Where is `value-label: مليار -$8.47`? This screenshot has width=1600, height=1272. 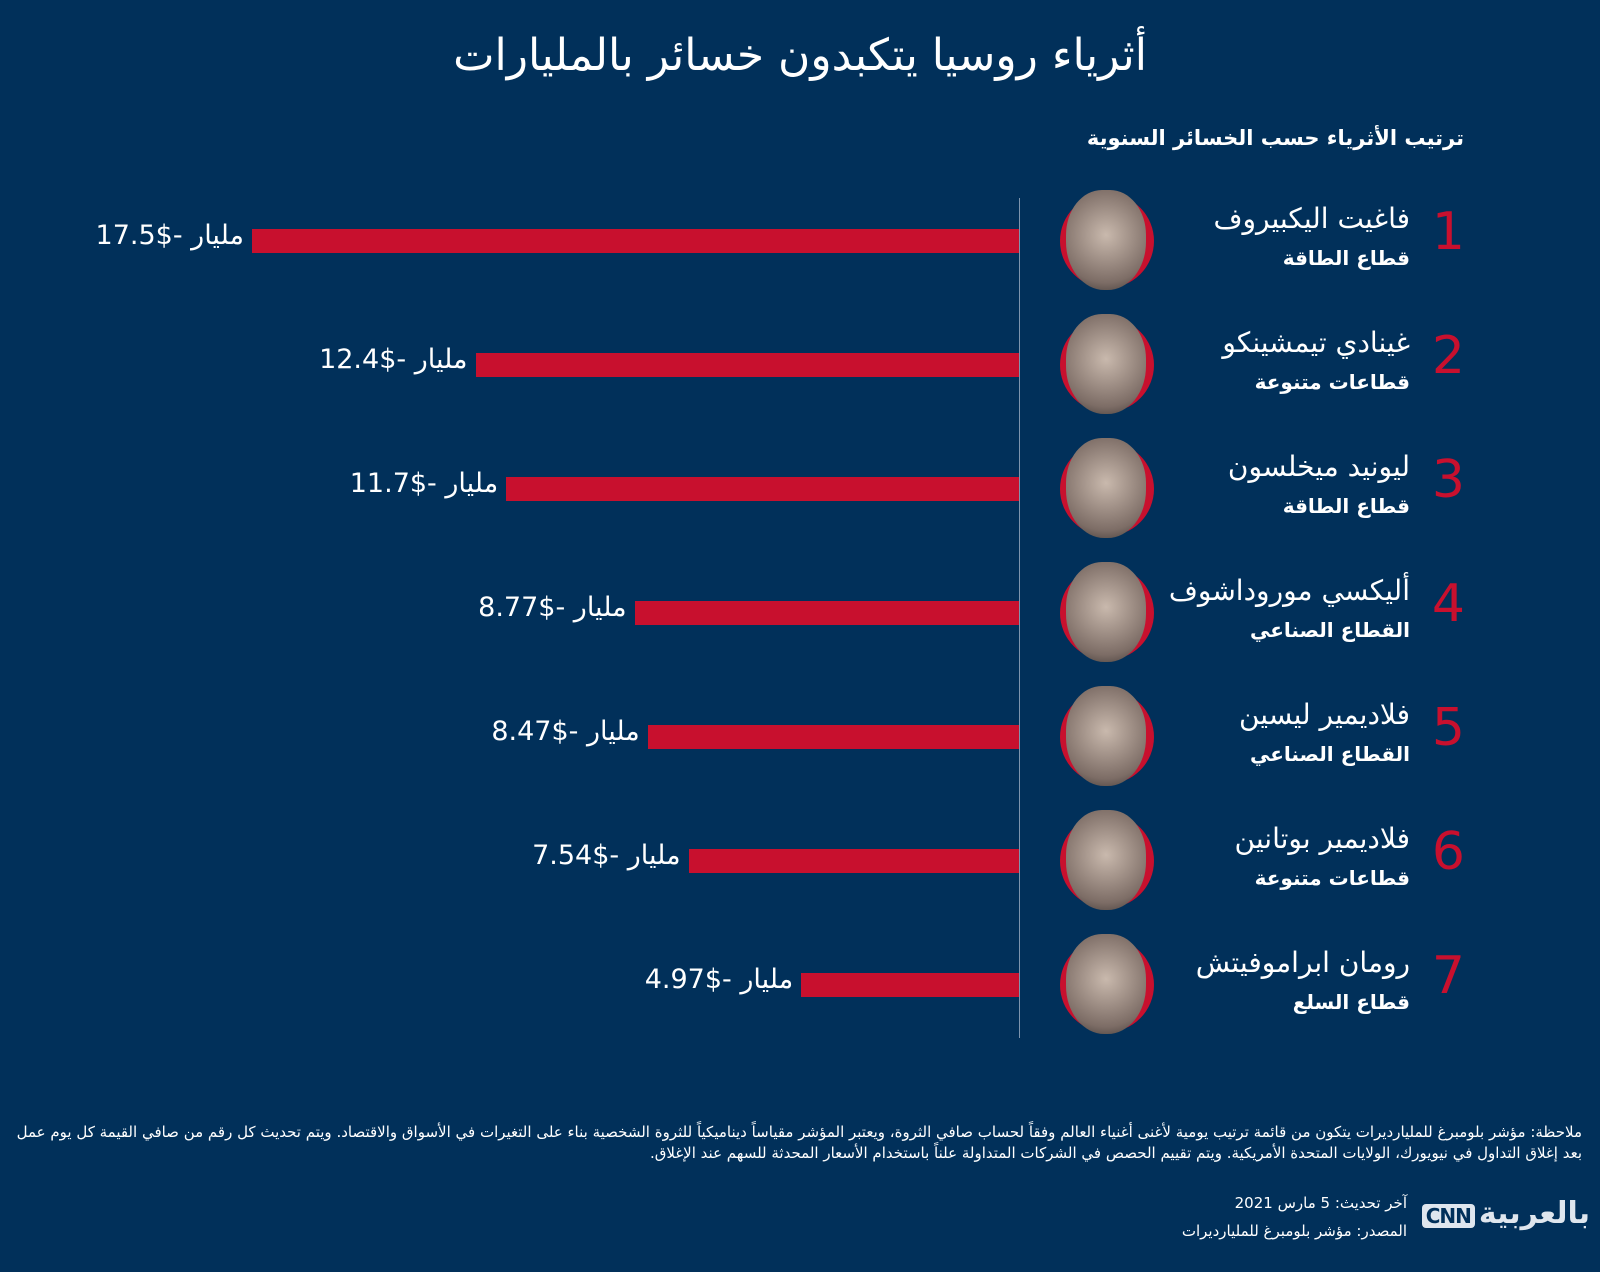
value-label: مليار -$8.47 is located at coordinates (565, 731).